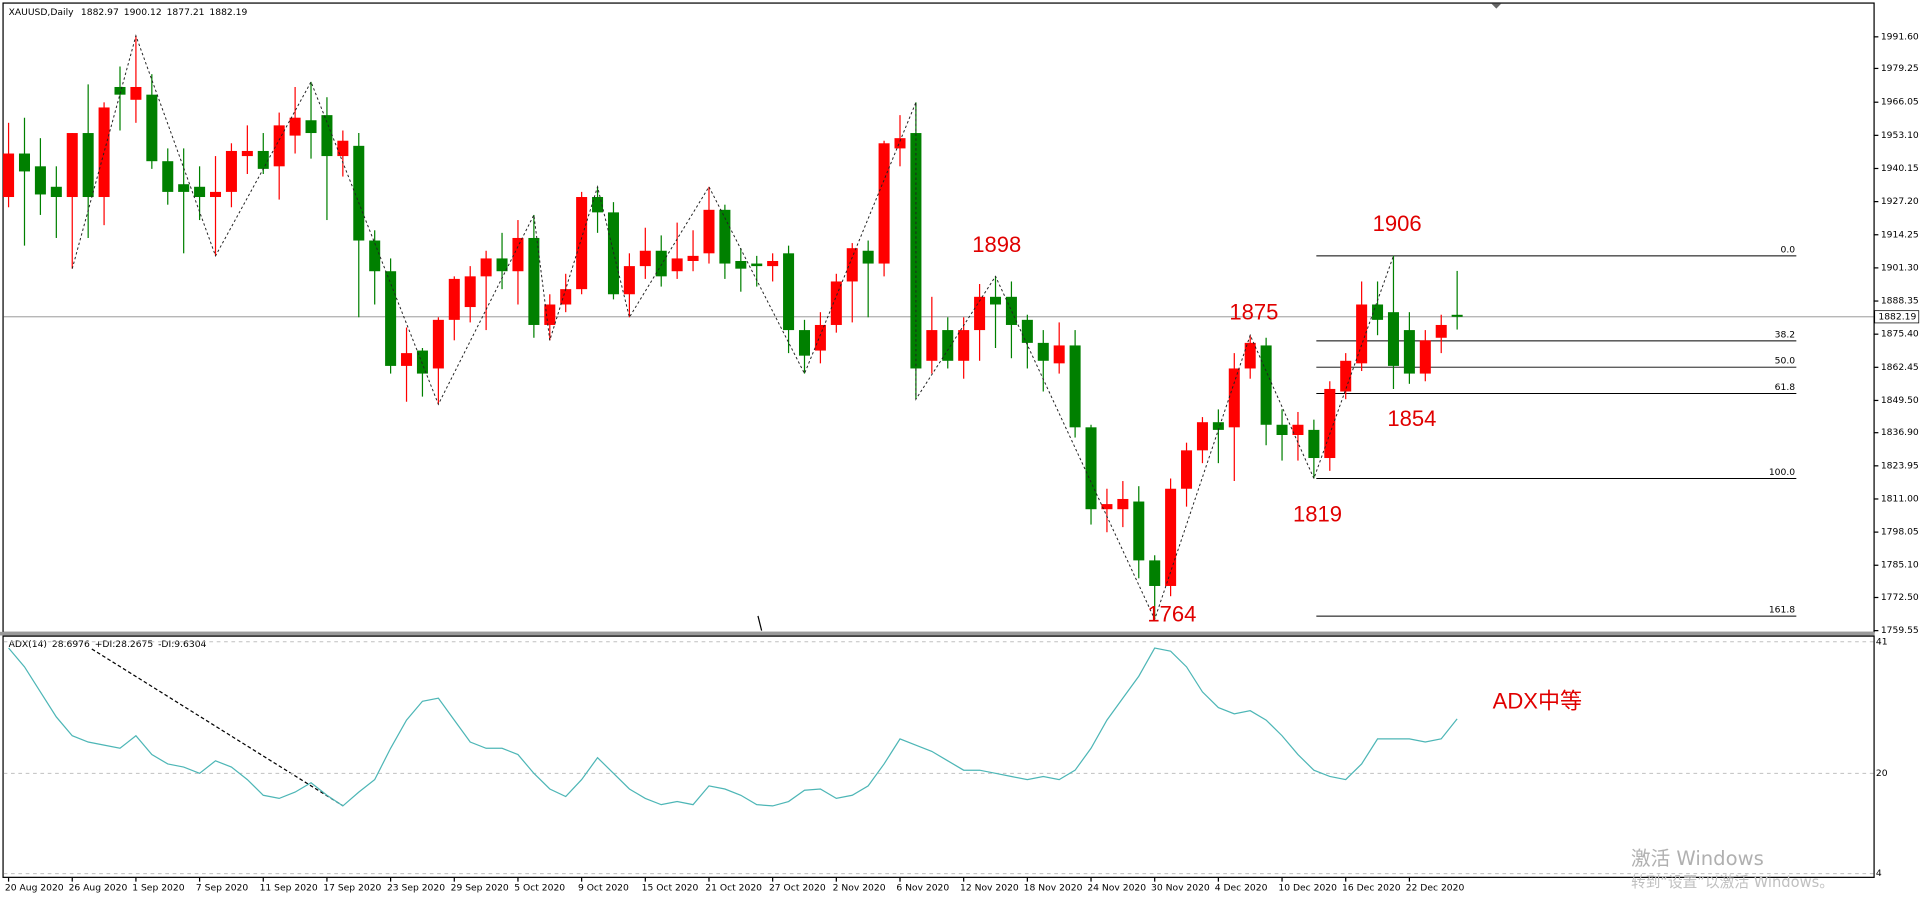 Image resolution: width=1920 pixels, height=900 pixels. What do you see at coordinates (1900, 102) in the screenshot?
I see `y-tick-label: 1966.05` at bounding box center [1900, 102].